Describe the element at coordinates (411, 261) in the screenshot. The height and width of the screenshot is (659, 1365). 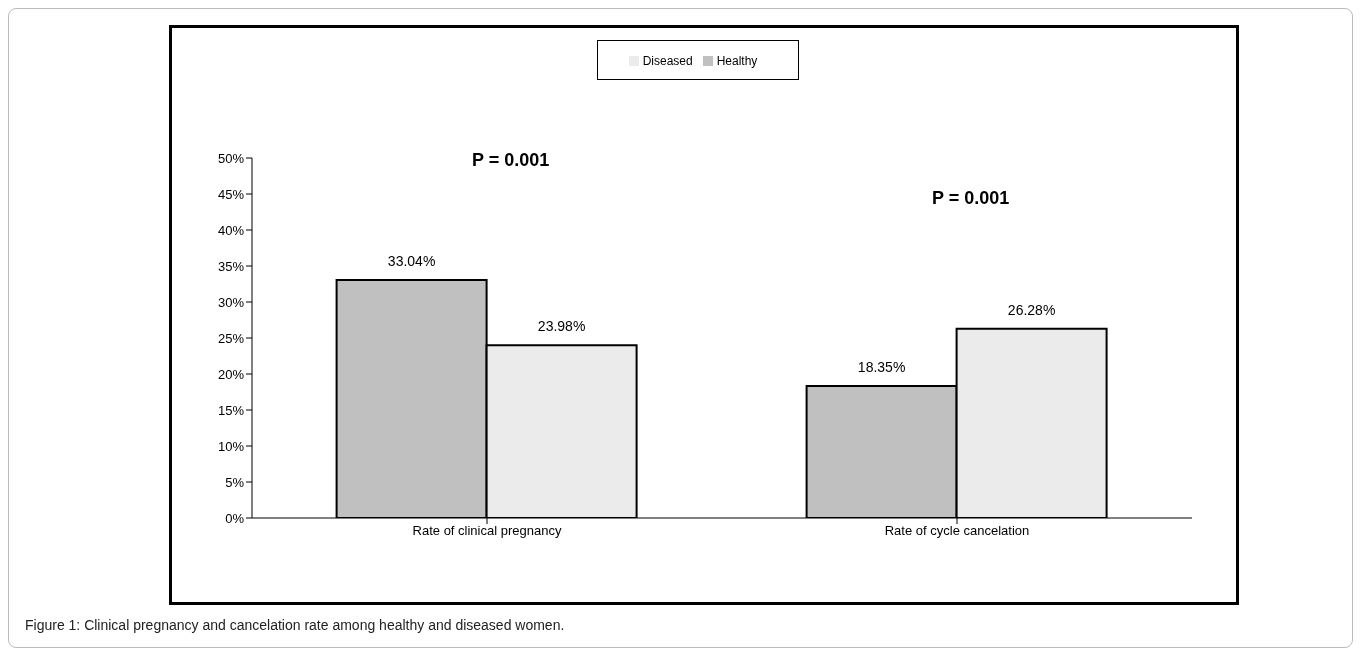
I see `data-label: 33.04%` at that location.